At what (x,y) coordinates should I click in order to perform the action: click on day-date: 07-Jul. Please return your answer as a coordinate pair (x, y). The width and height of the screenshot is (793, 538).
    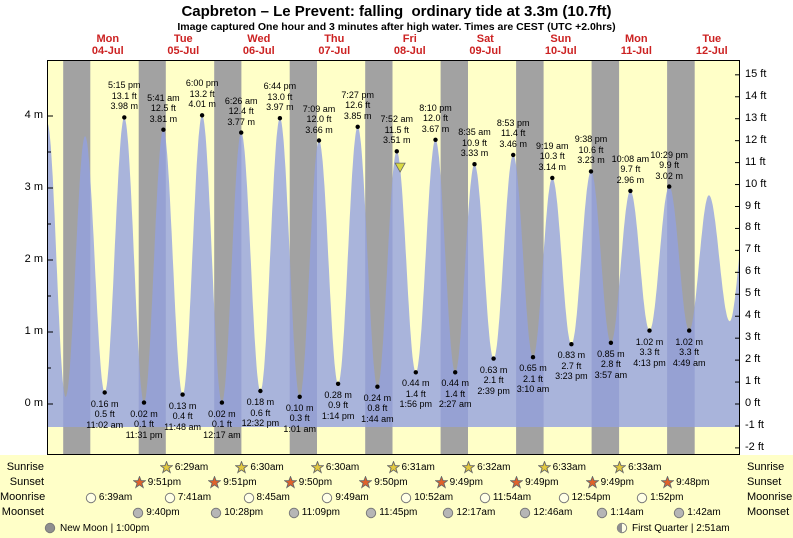
    Looking at the image, I should click on (334, 51).